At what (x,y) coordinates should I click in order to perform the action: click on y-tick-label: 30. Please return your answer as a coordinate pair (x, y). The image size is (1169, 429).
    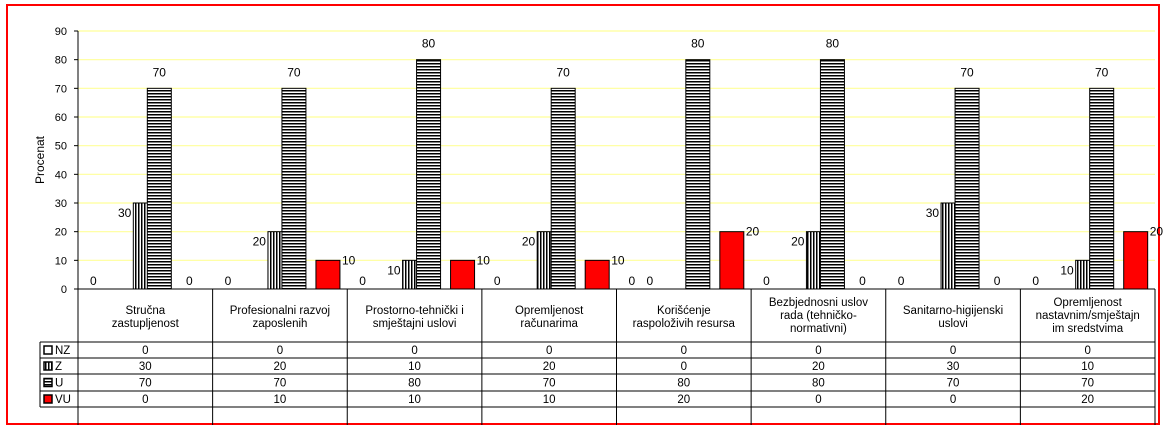
    Looking at the image, I should click on (61, 204).